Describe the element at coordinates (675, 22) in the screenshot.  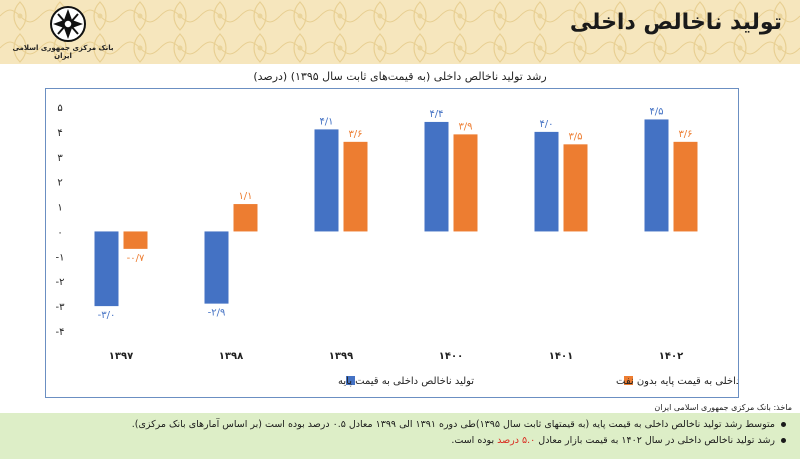
I see `page-title: تولید ناخالص داخلی` at that location.